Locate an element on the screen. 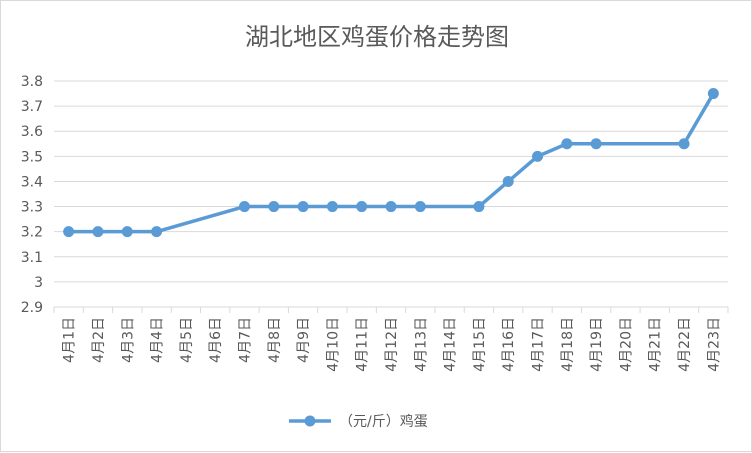 The image size is (752, 453). legend: （元/斤）鸡蛋 is located at coordinates (358, 421).